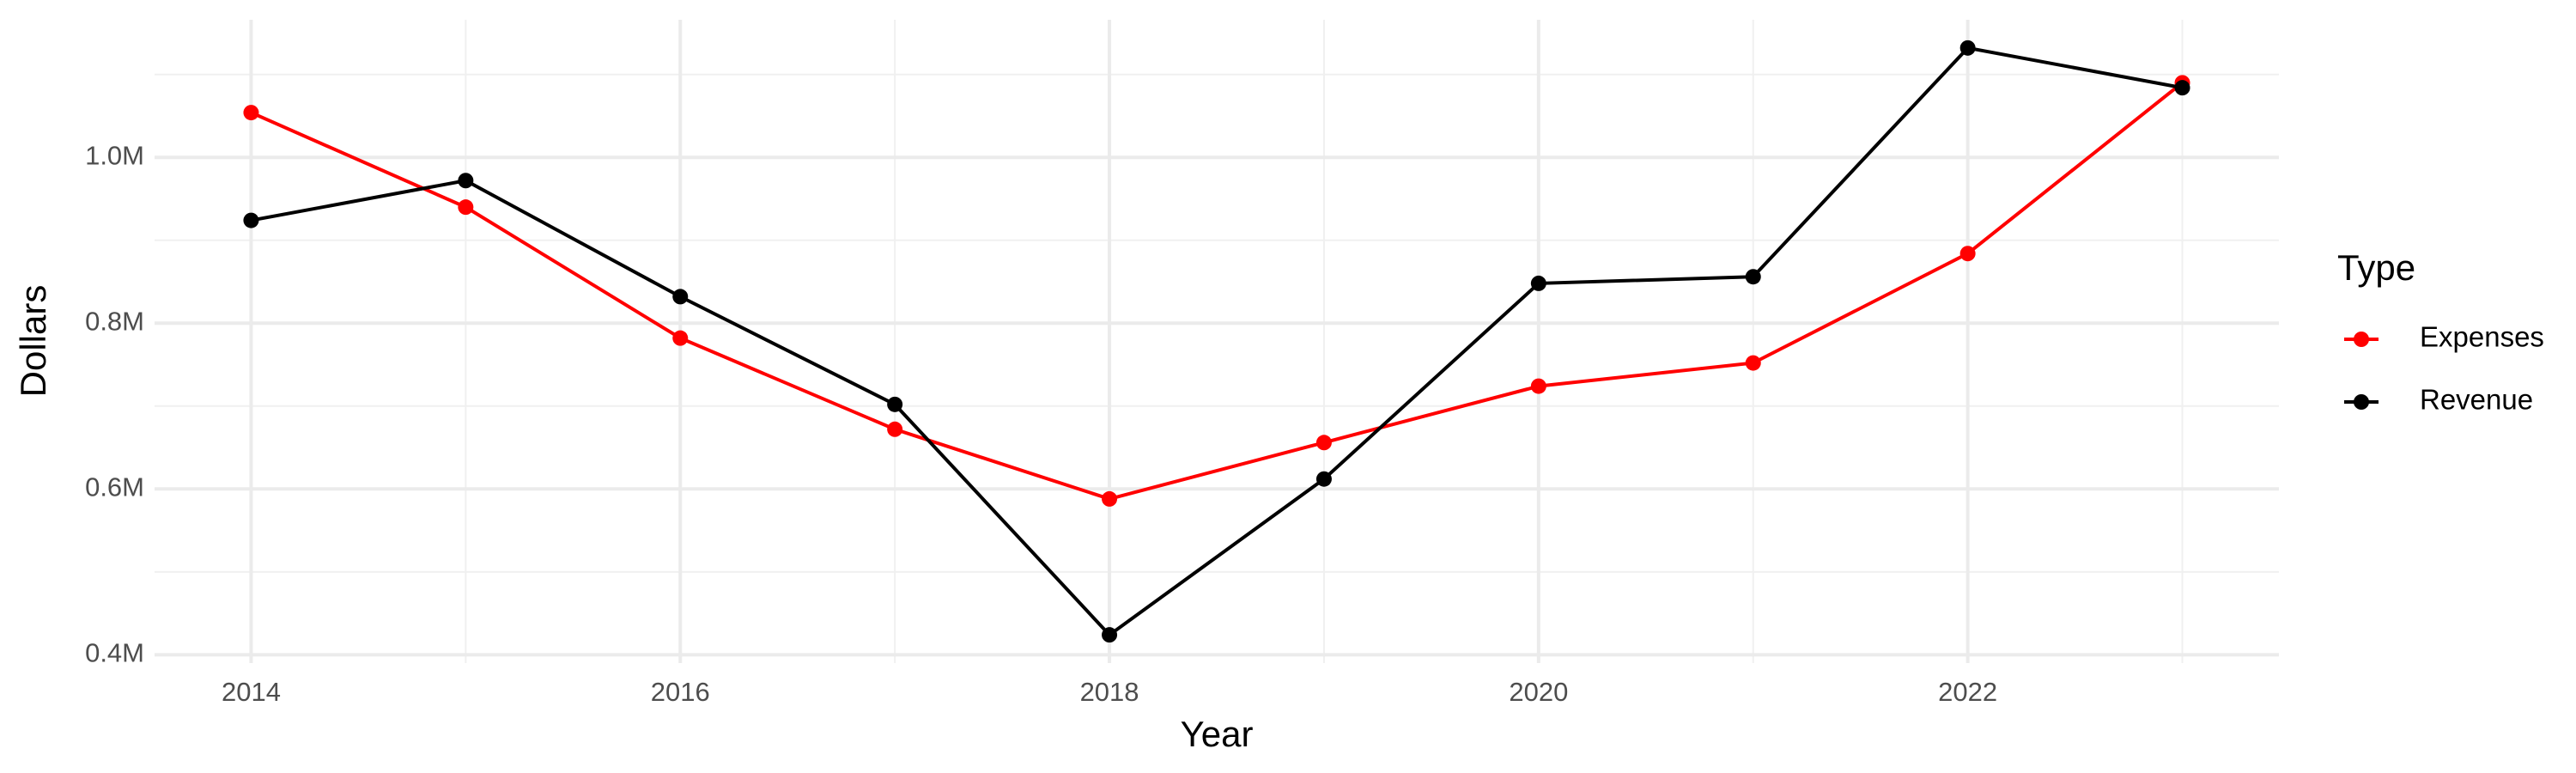 This screenshot has height=773, width=2576. Describe the element at coordinates (1967, 692) in the screenshot. I see `x-tick-label: 2022` at that location.